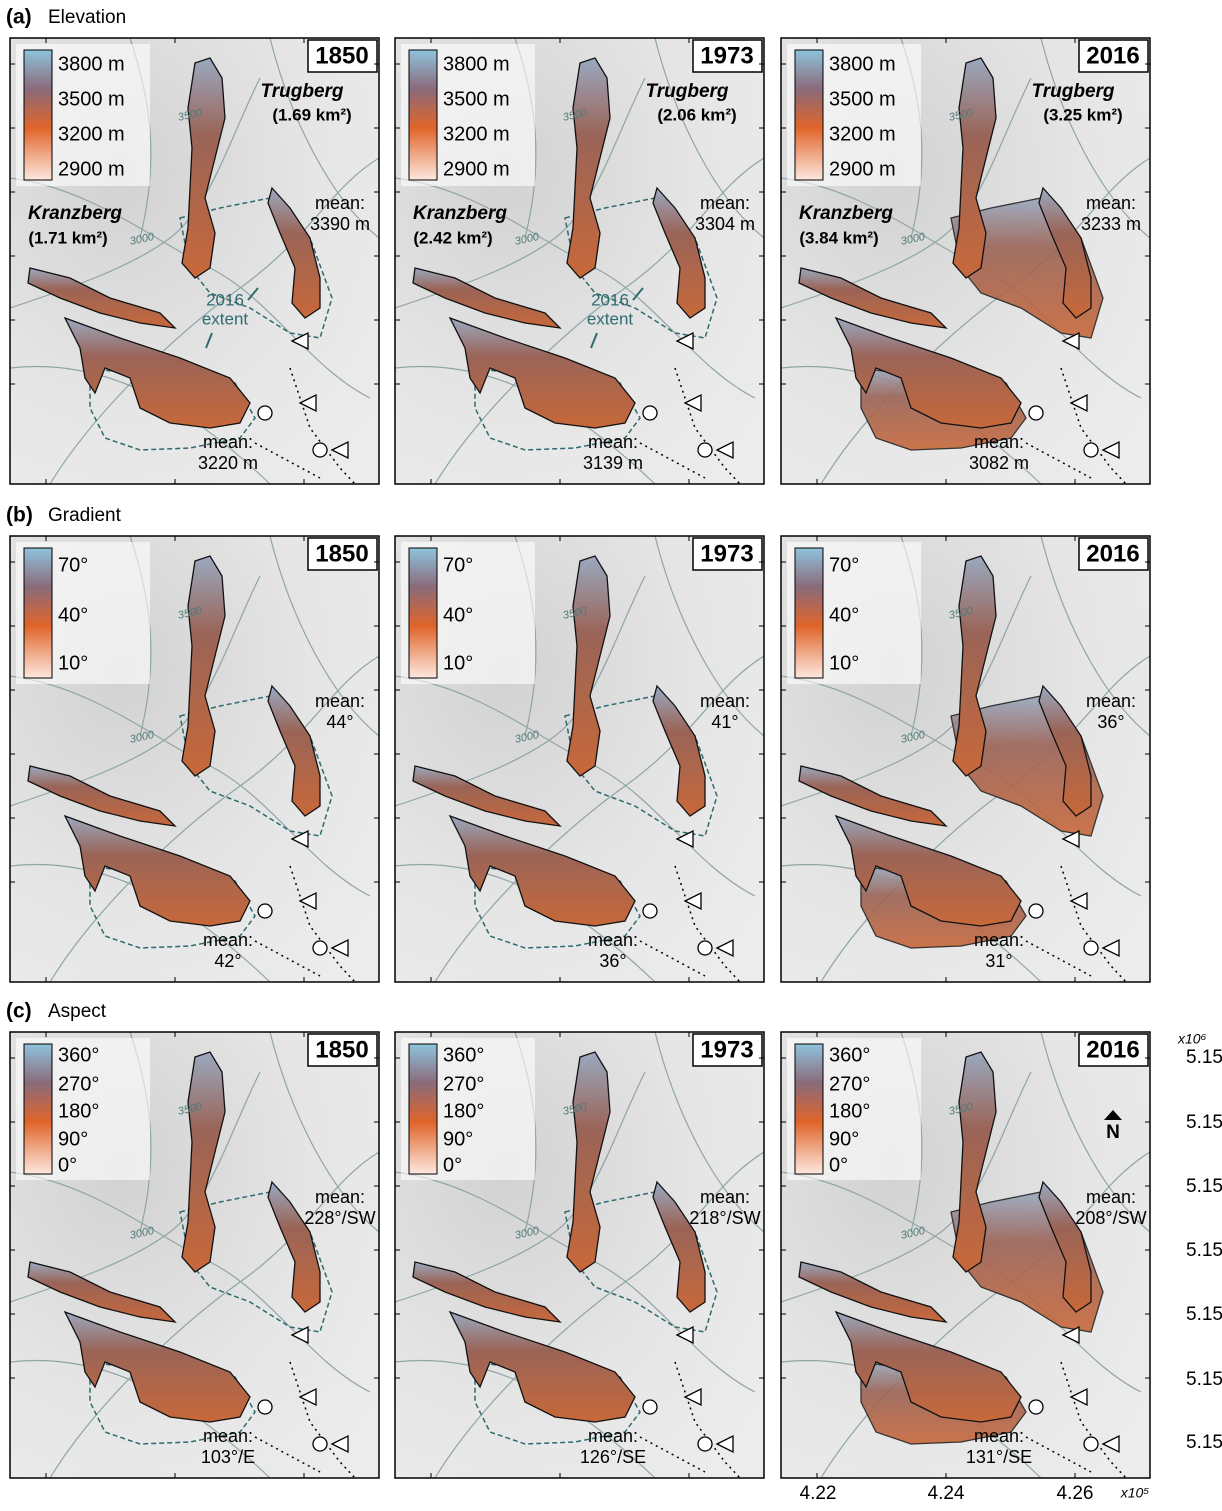  I want to click on mean-label: 3233 m, so click(1111, 224).